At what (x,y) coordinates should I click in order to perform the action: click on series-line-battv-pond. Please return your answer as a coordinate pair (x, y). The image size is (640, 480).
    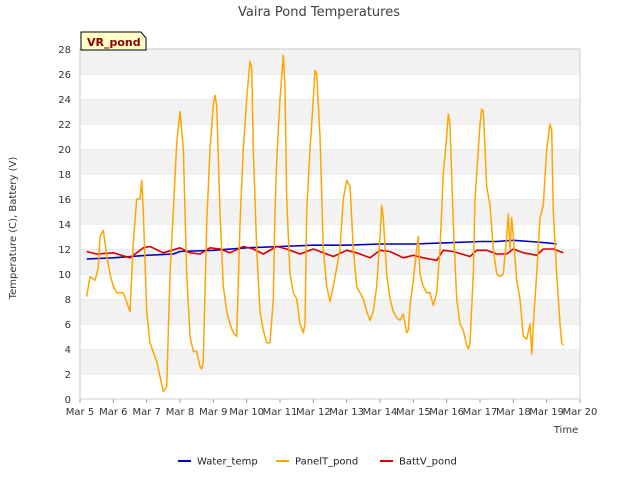
    Looking at the image, I should click on (325, 253).